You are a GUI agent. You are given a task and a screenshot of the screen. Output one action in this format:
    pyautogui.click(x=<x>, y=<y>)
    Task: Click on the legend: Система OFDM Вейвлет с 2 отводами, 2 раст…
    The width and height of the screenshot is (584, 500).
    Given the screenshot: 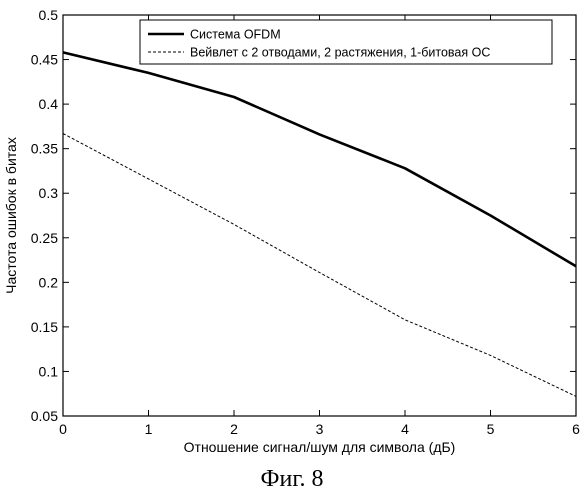 What is the action you would take?
    pyautogui.click(x=346, y=42)
    